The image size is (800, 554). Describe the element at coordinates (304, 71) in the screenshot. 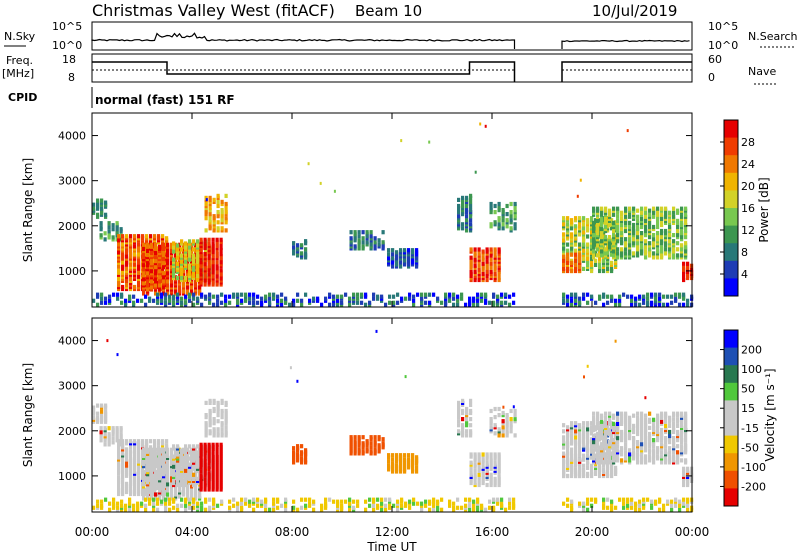

I see `freq-line` at that location.